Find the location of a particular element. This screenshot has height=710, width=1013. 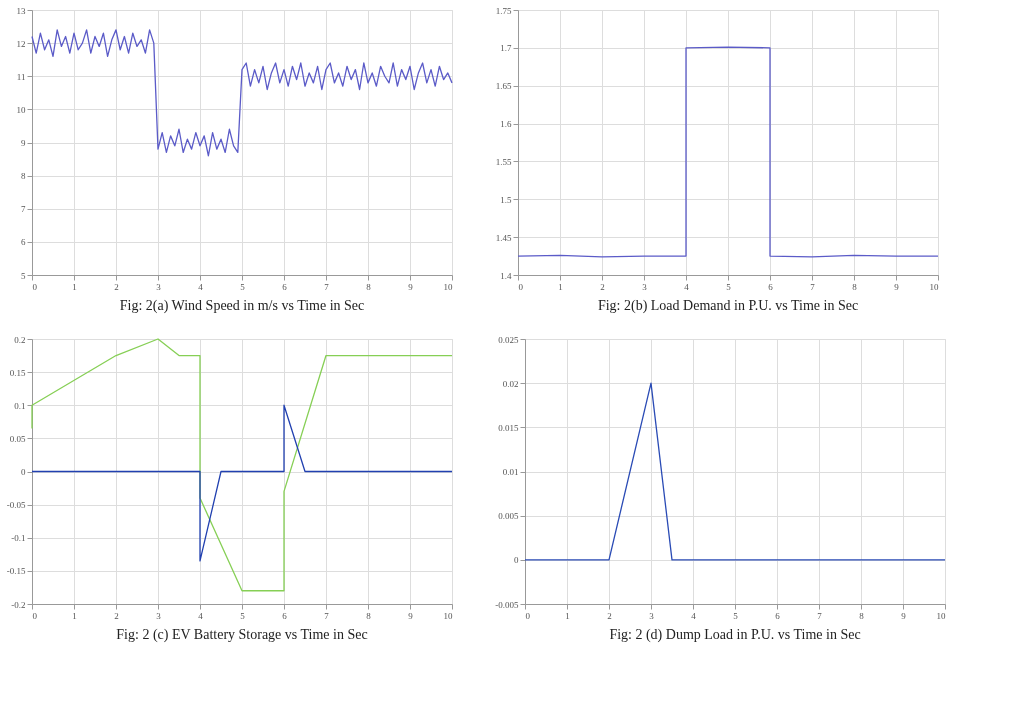

y-tick-label: 0.05 is located at coordinates (17, 438).